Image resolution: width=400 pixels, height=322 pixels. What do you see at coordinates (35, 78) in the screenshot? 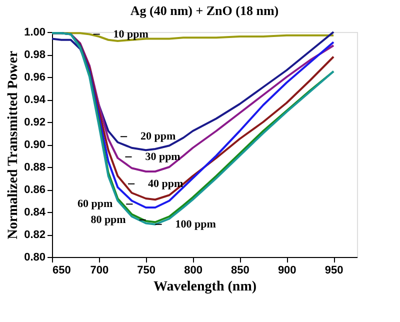
I see `y-tick-label: 0.96` at bounding box center [35, 78].